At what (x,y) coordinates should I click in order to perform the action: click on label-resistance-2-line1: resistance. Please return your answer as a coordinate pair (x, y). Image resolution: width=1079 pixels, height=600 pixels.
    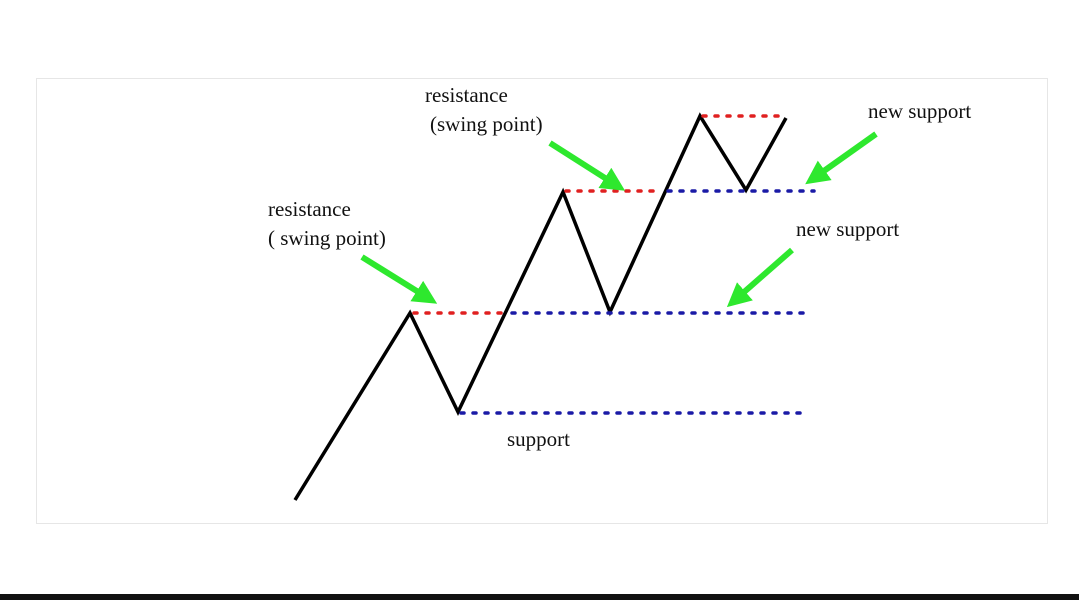
    Looking at the image, I should click on (466, 95).